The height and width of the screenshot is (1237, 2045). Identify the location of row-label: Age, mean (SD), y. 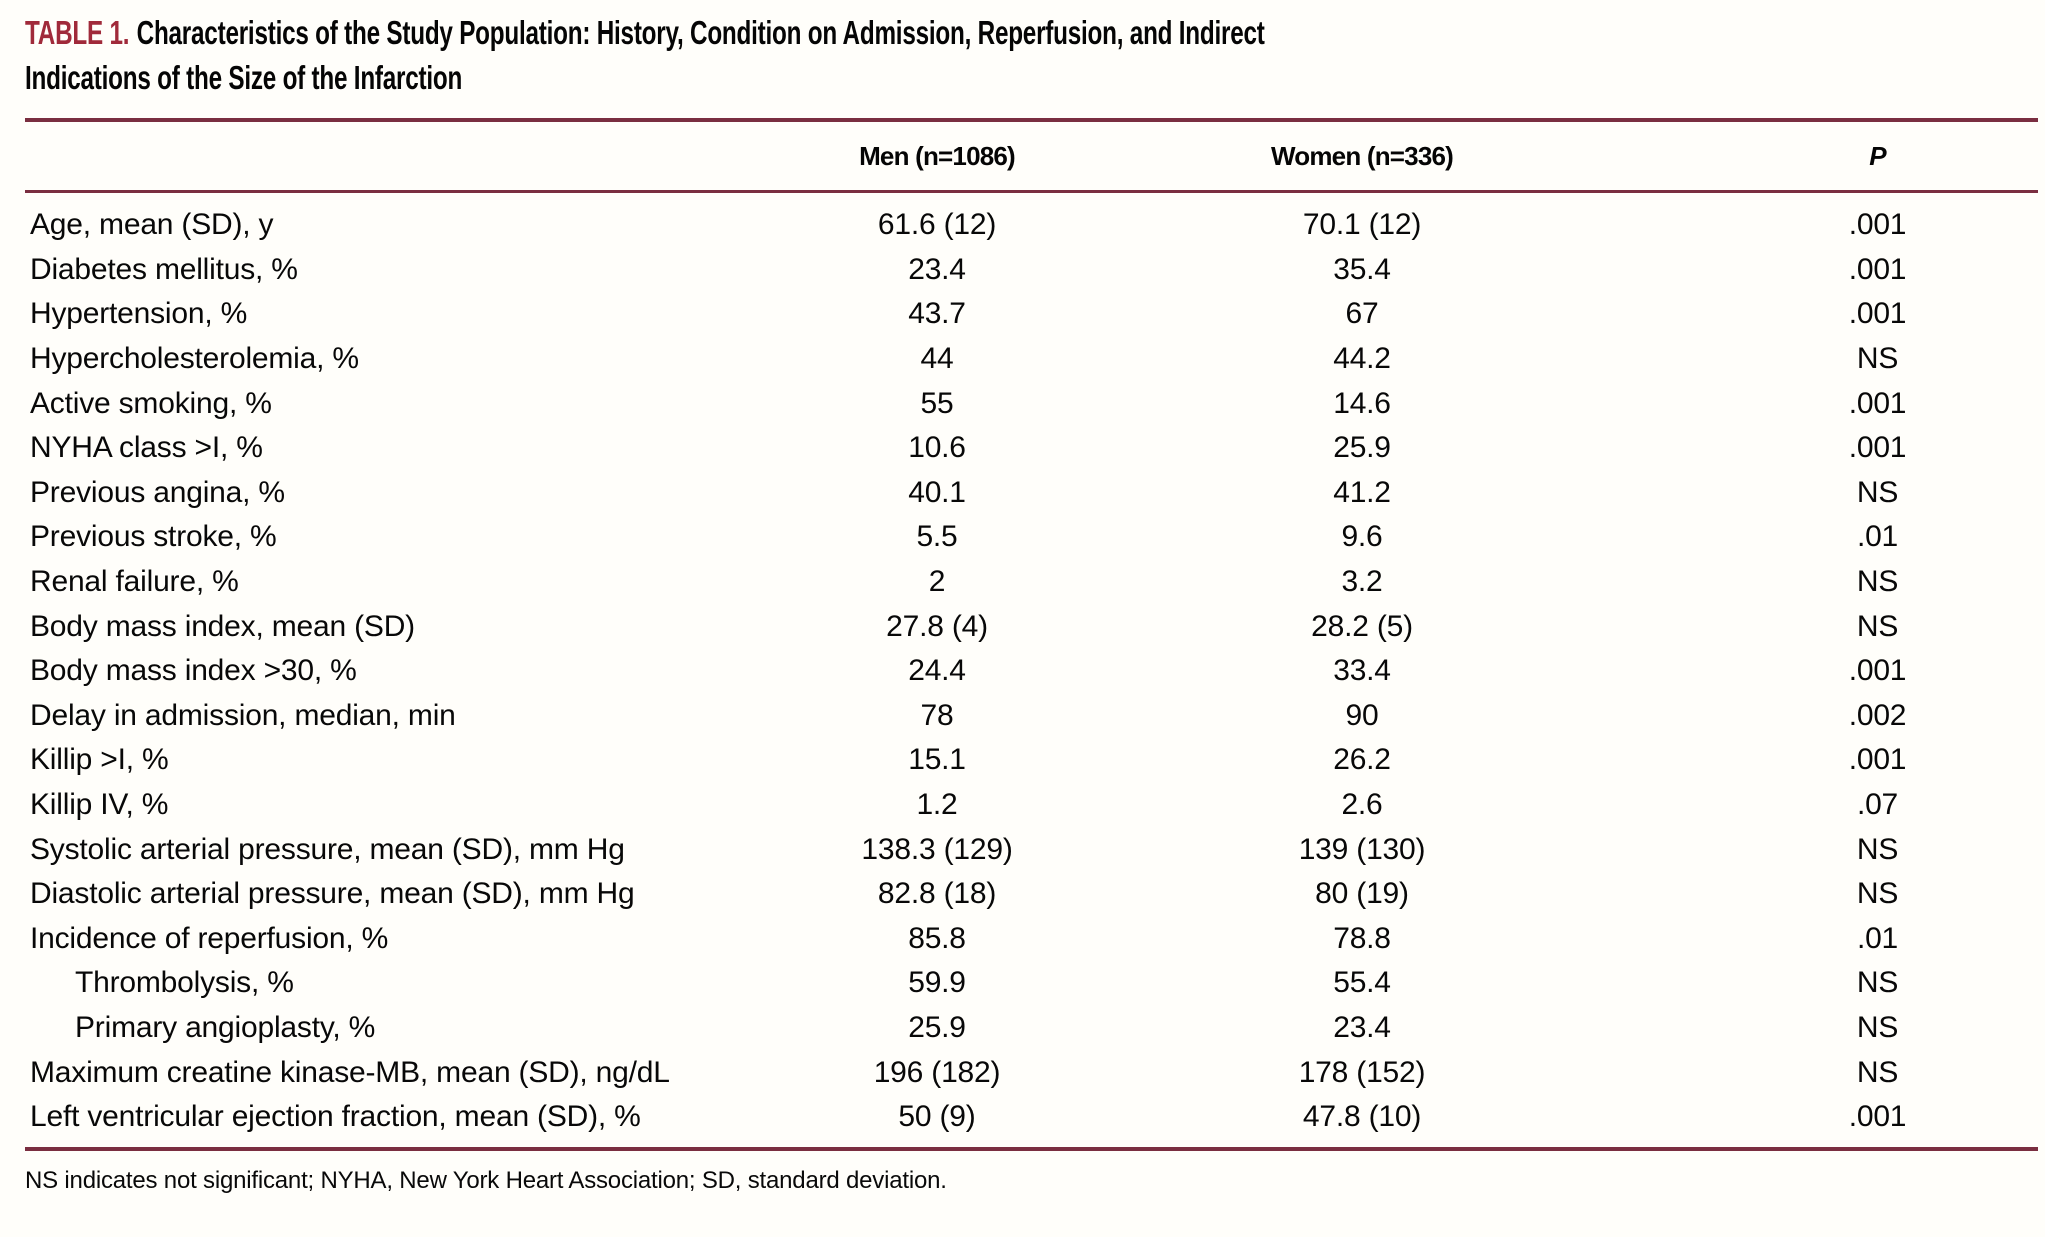
(152, 225).